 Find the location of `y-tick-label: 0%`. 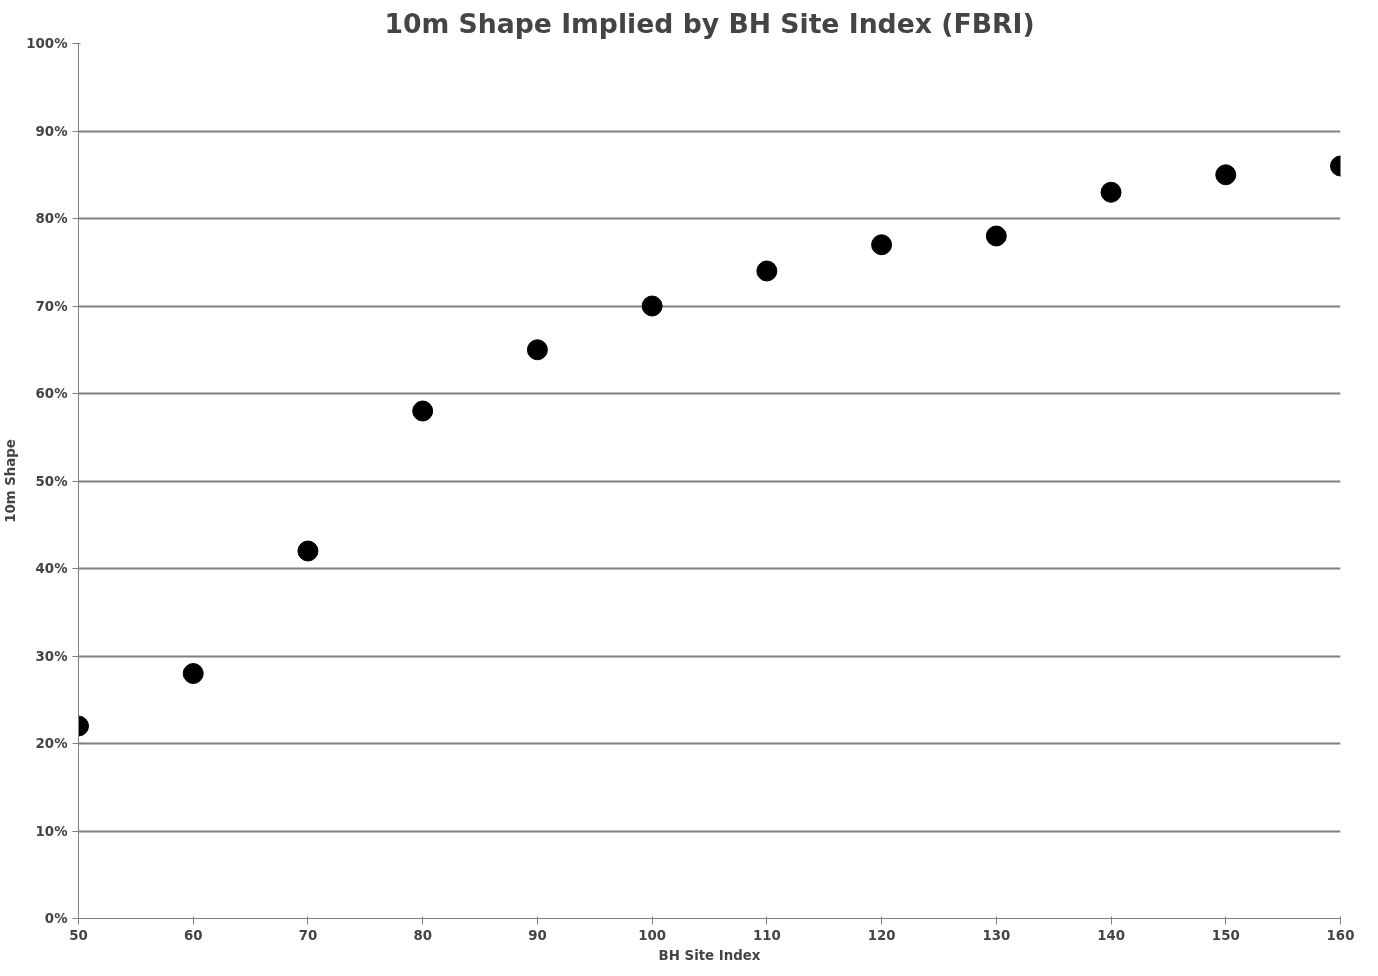

y-tick-label: 0% is located at coordinates (56, 918).